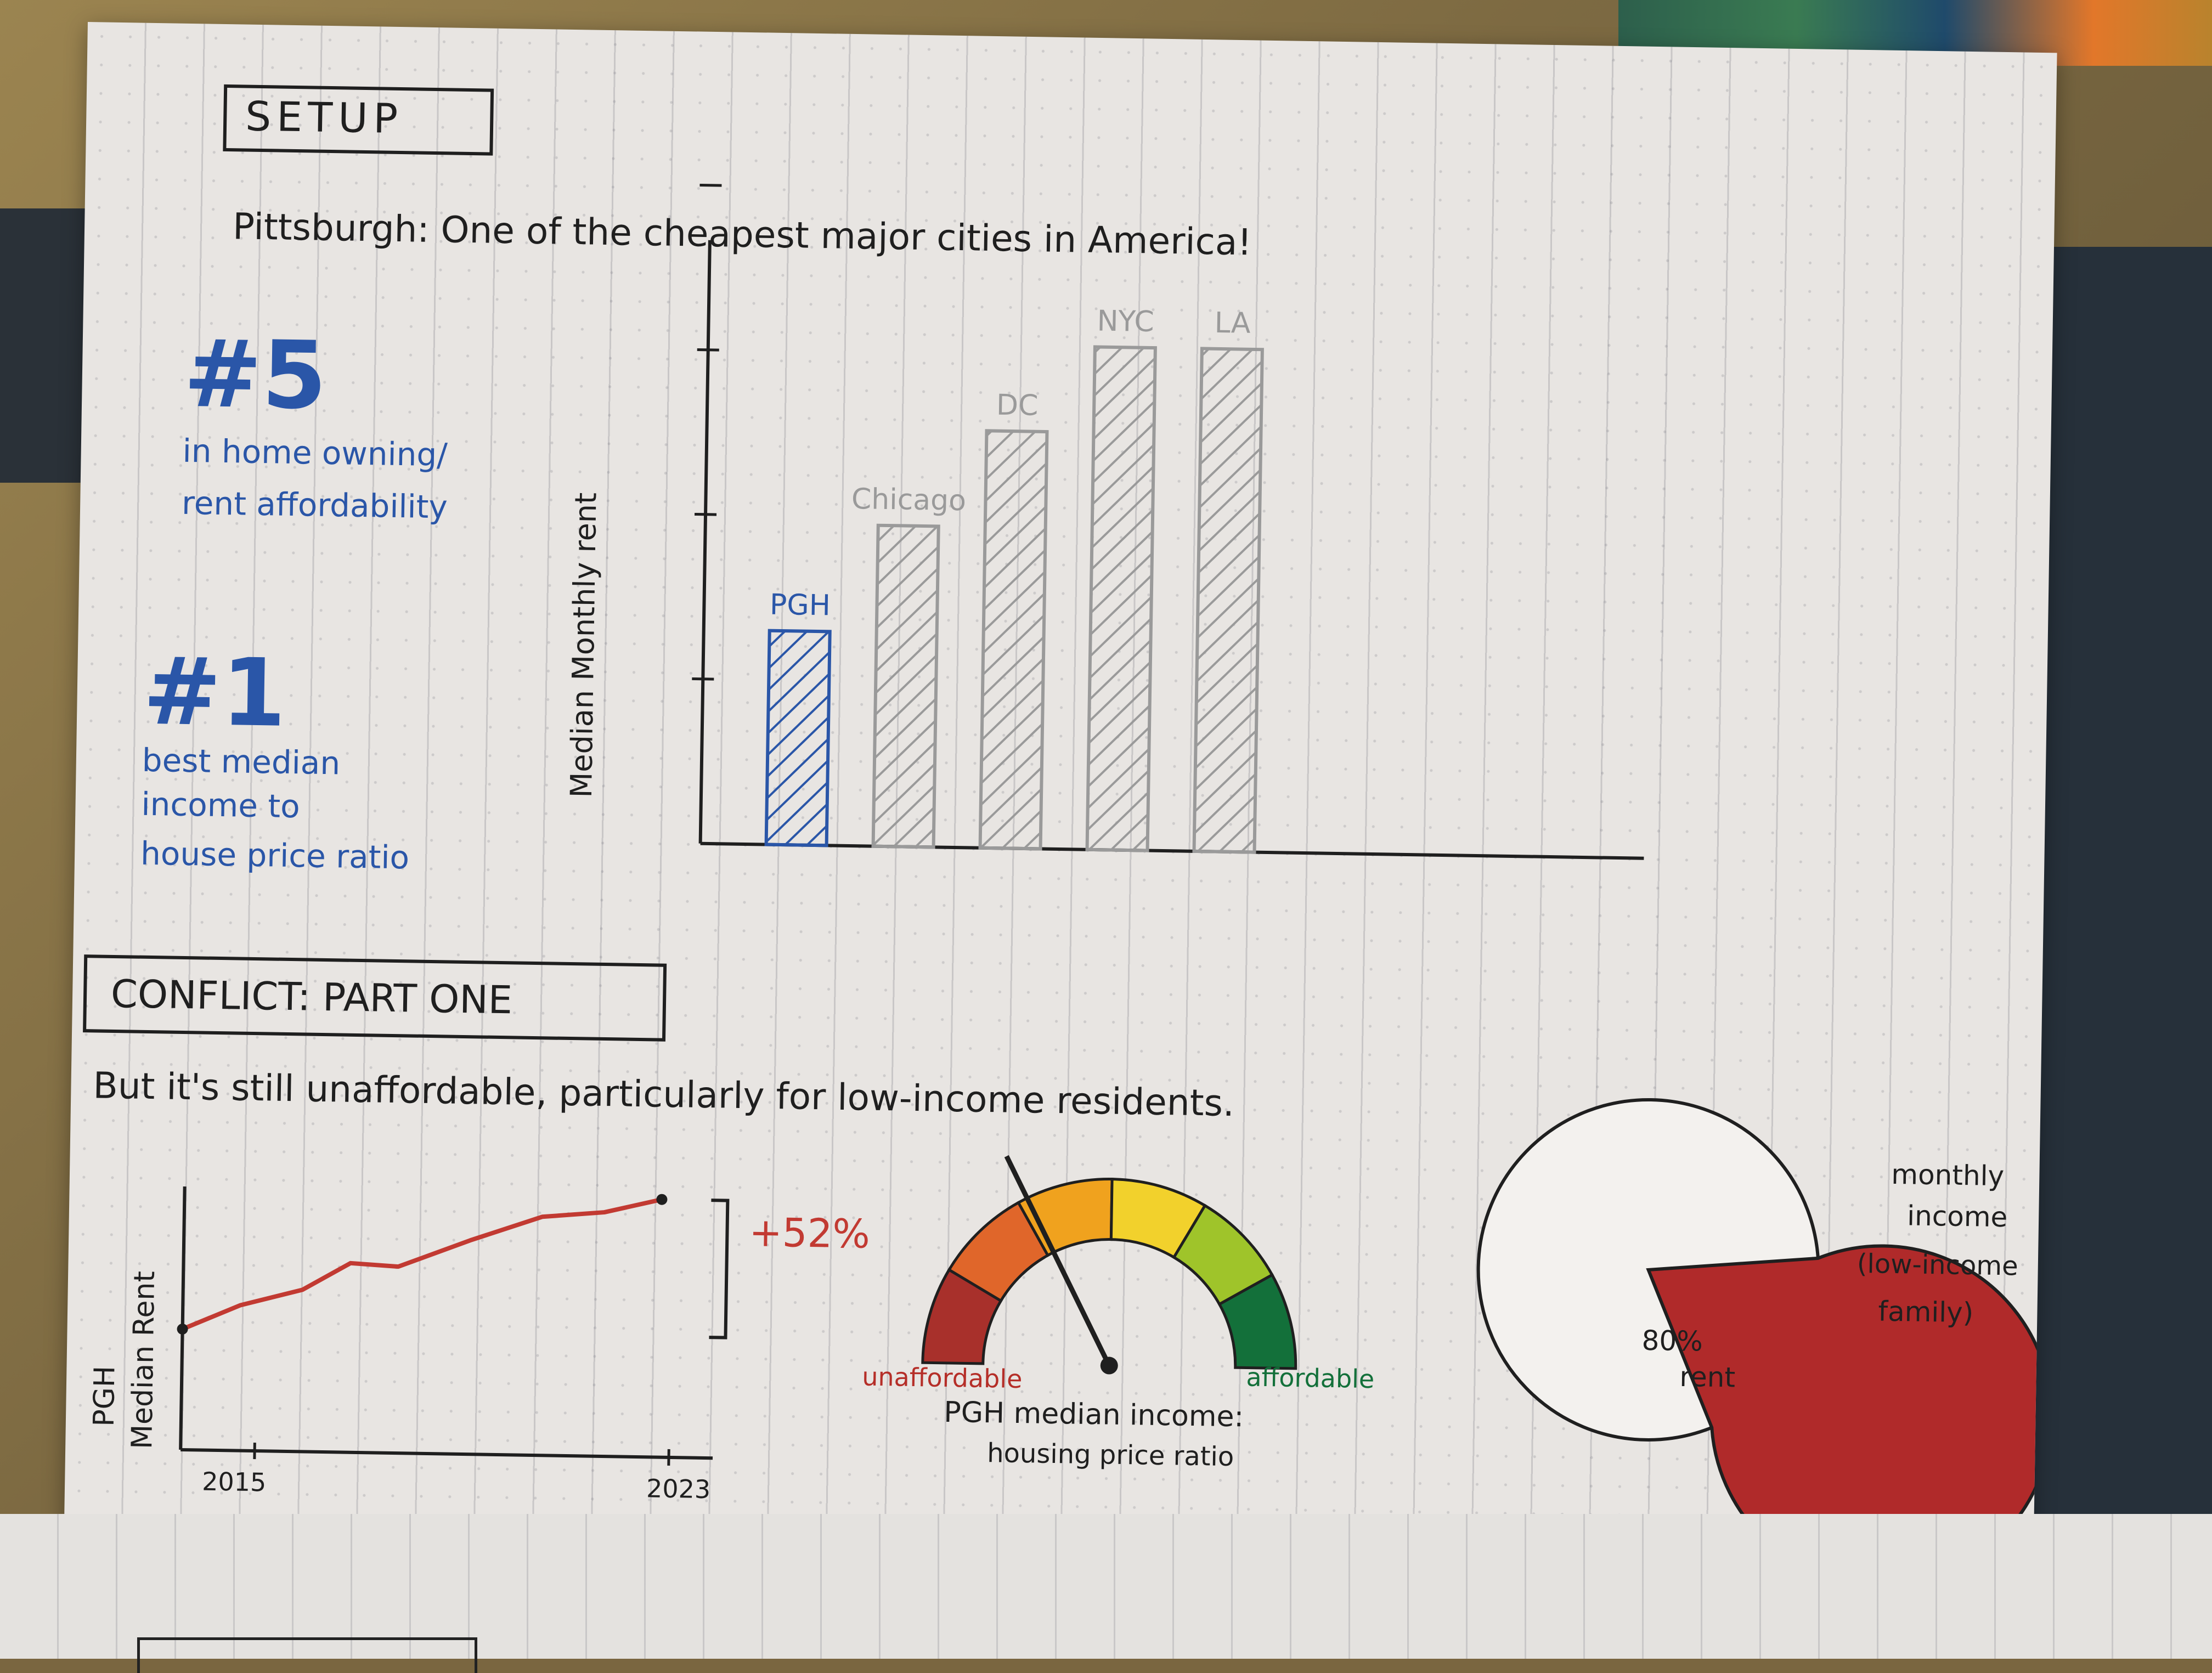 This screenshot has height=1673, width=2212. Describe the element at coordinates (44, 345) in the screenshot. I see `laptop-edge-left` at that location.